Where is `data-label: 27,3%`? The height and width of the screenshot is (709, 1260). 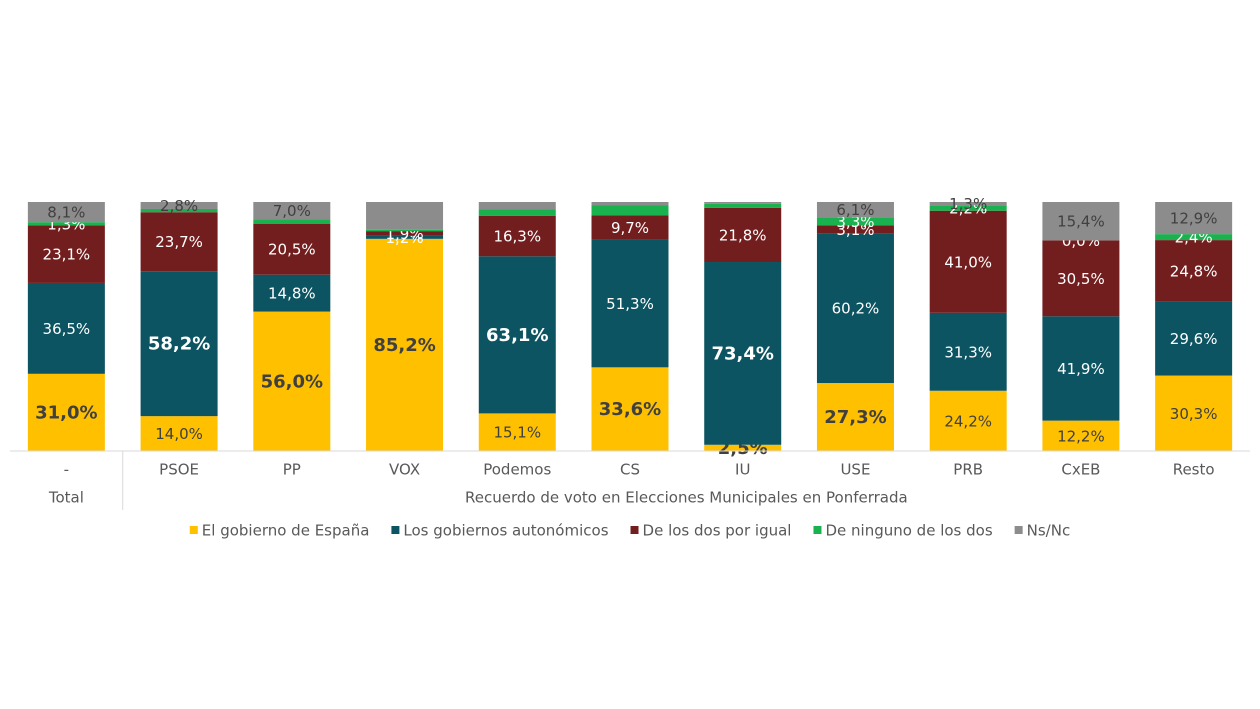
data-label: 27,3% is located at coordinates (855, 417).